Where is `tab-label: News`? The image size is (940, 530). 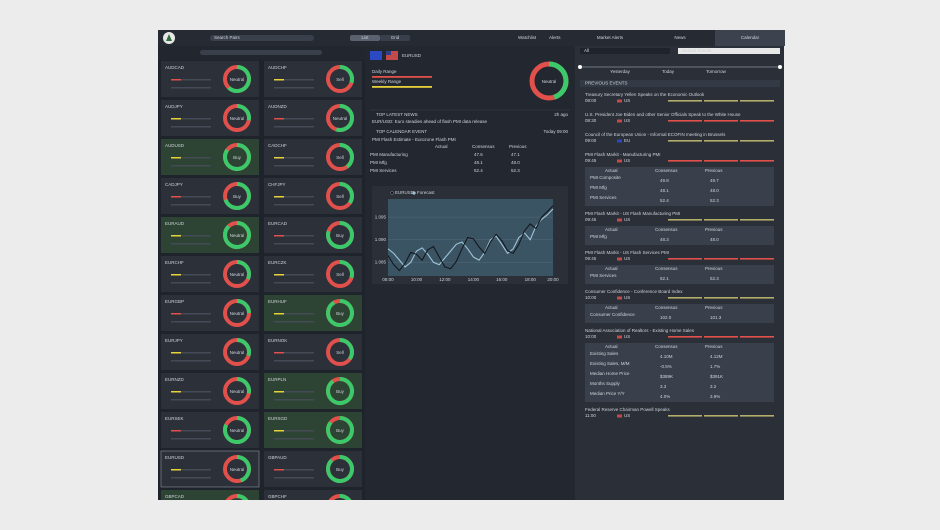 tab-label: News is located at coordinates (680, 37).